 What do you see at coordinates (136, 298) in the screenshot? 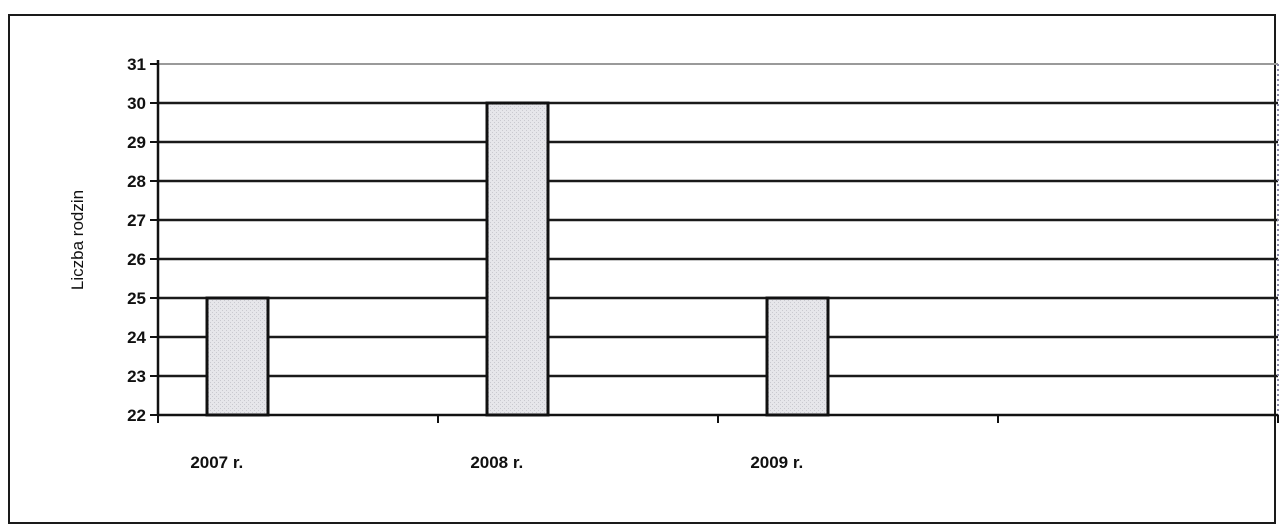
I see `y-tick-label: 25` at bounding box center [136, 298].